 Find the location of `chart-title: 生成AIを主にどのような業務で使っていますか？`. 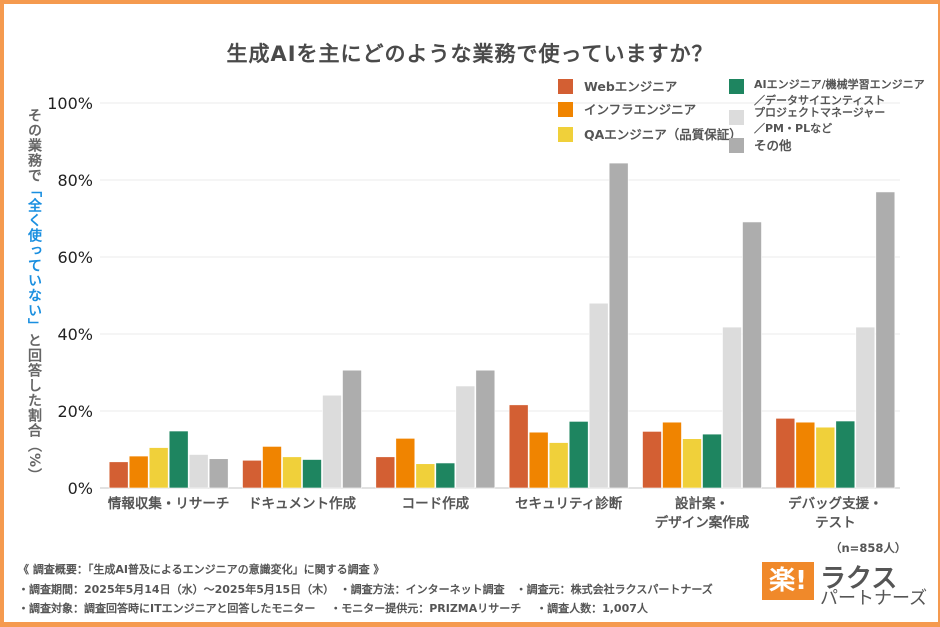

chart-title: 生成AIを主にどのような業務で使っていますか？ is located at coordinates (470, 54).